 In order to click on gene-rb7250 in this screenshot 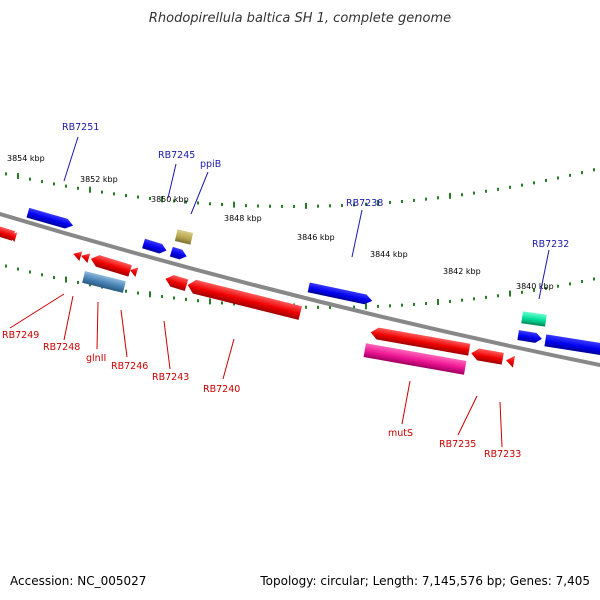, I will do `click(8, 233)`.